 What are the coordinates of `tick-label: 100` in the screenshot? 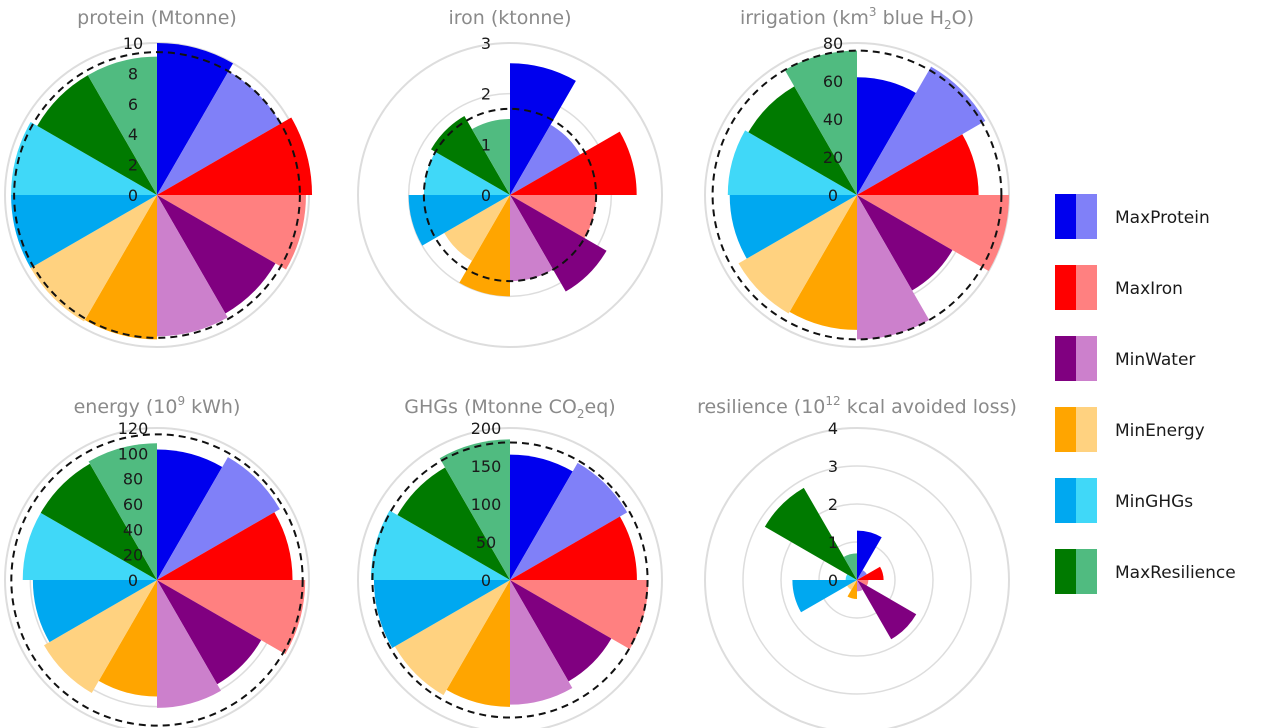 It's located at (486, 504).